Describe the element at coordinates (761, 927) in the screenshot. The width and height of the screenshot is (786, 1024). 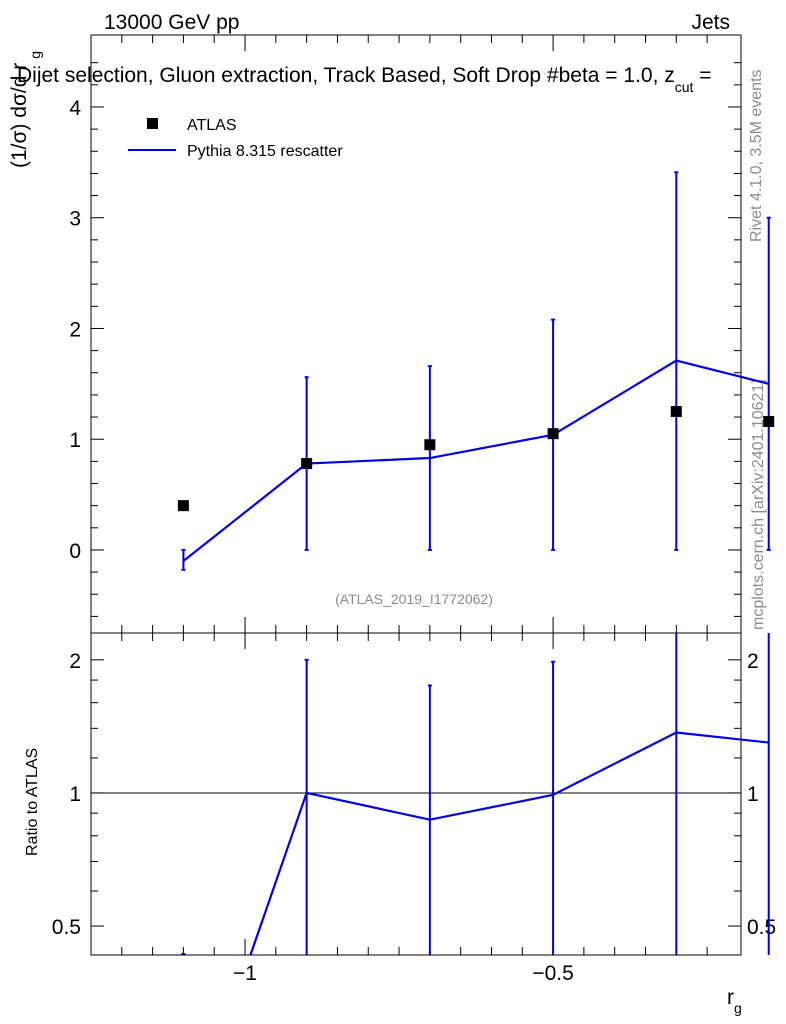
I see `ratio-ytick-label-right: 0.5` at that location.